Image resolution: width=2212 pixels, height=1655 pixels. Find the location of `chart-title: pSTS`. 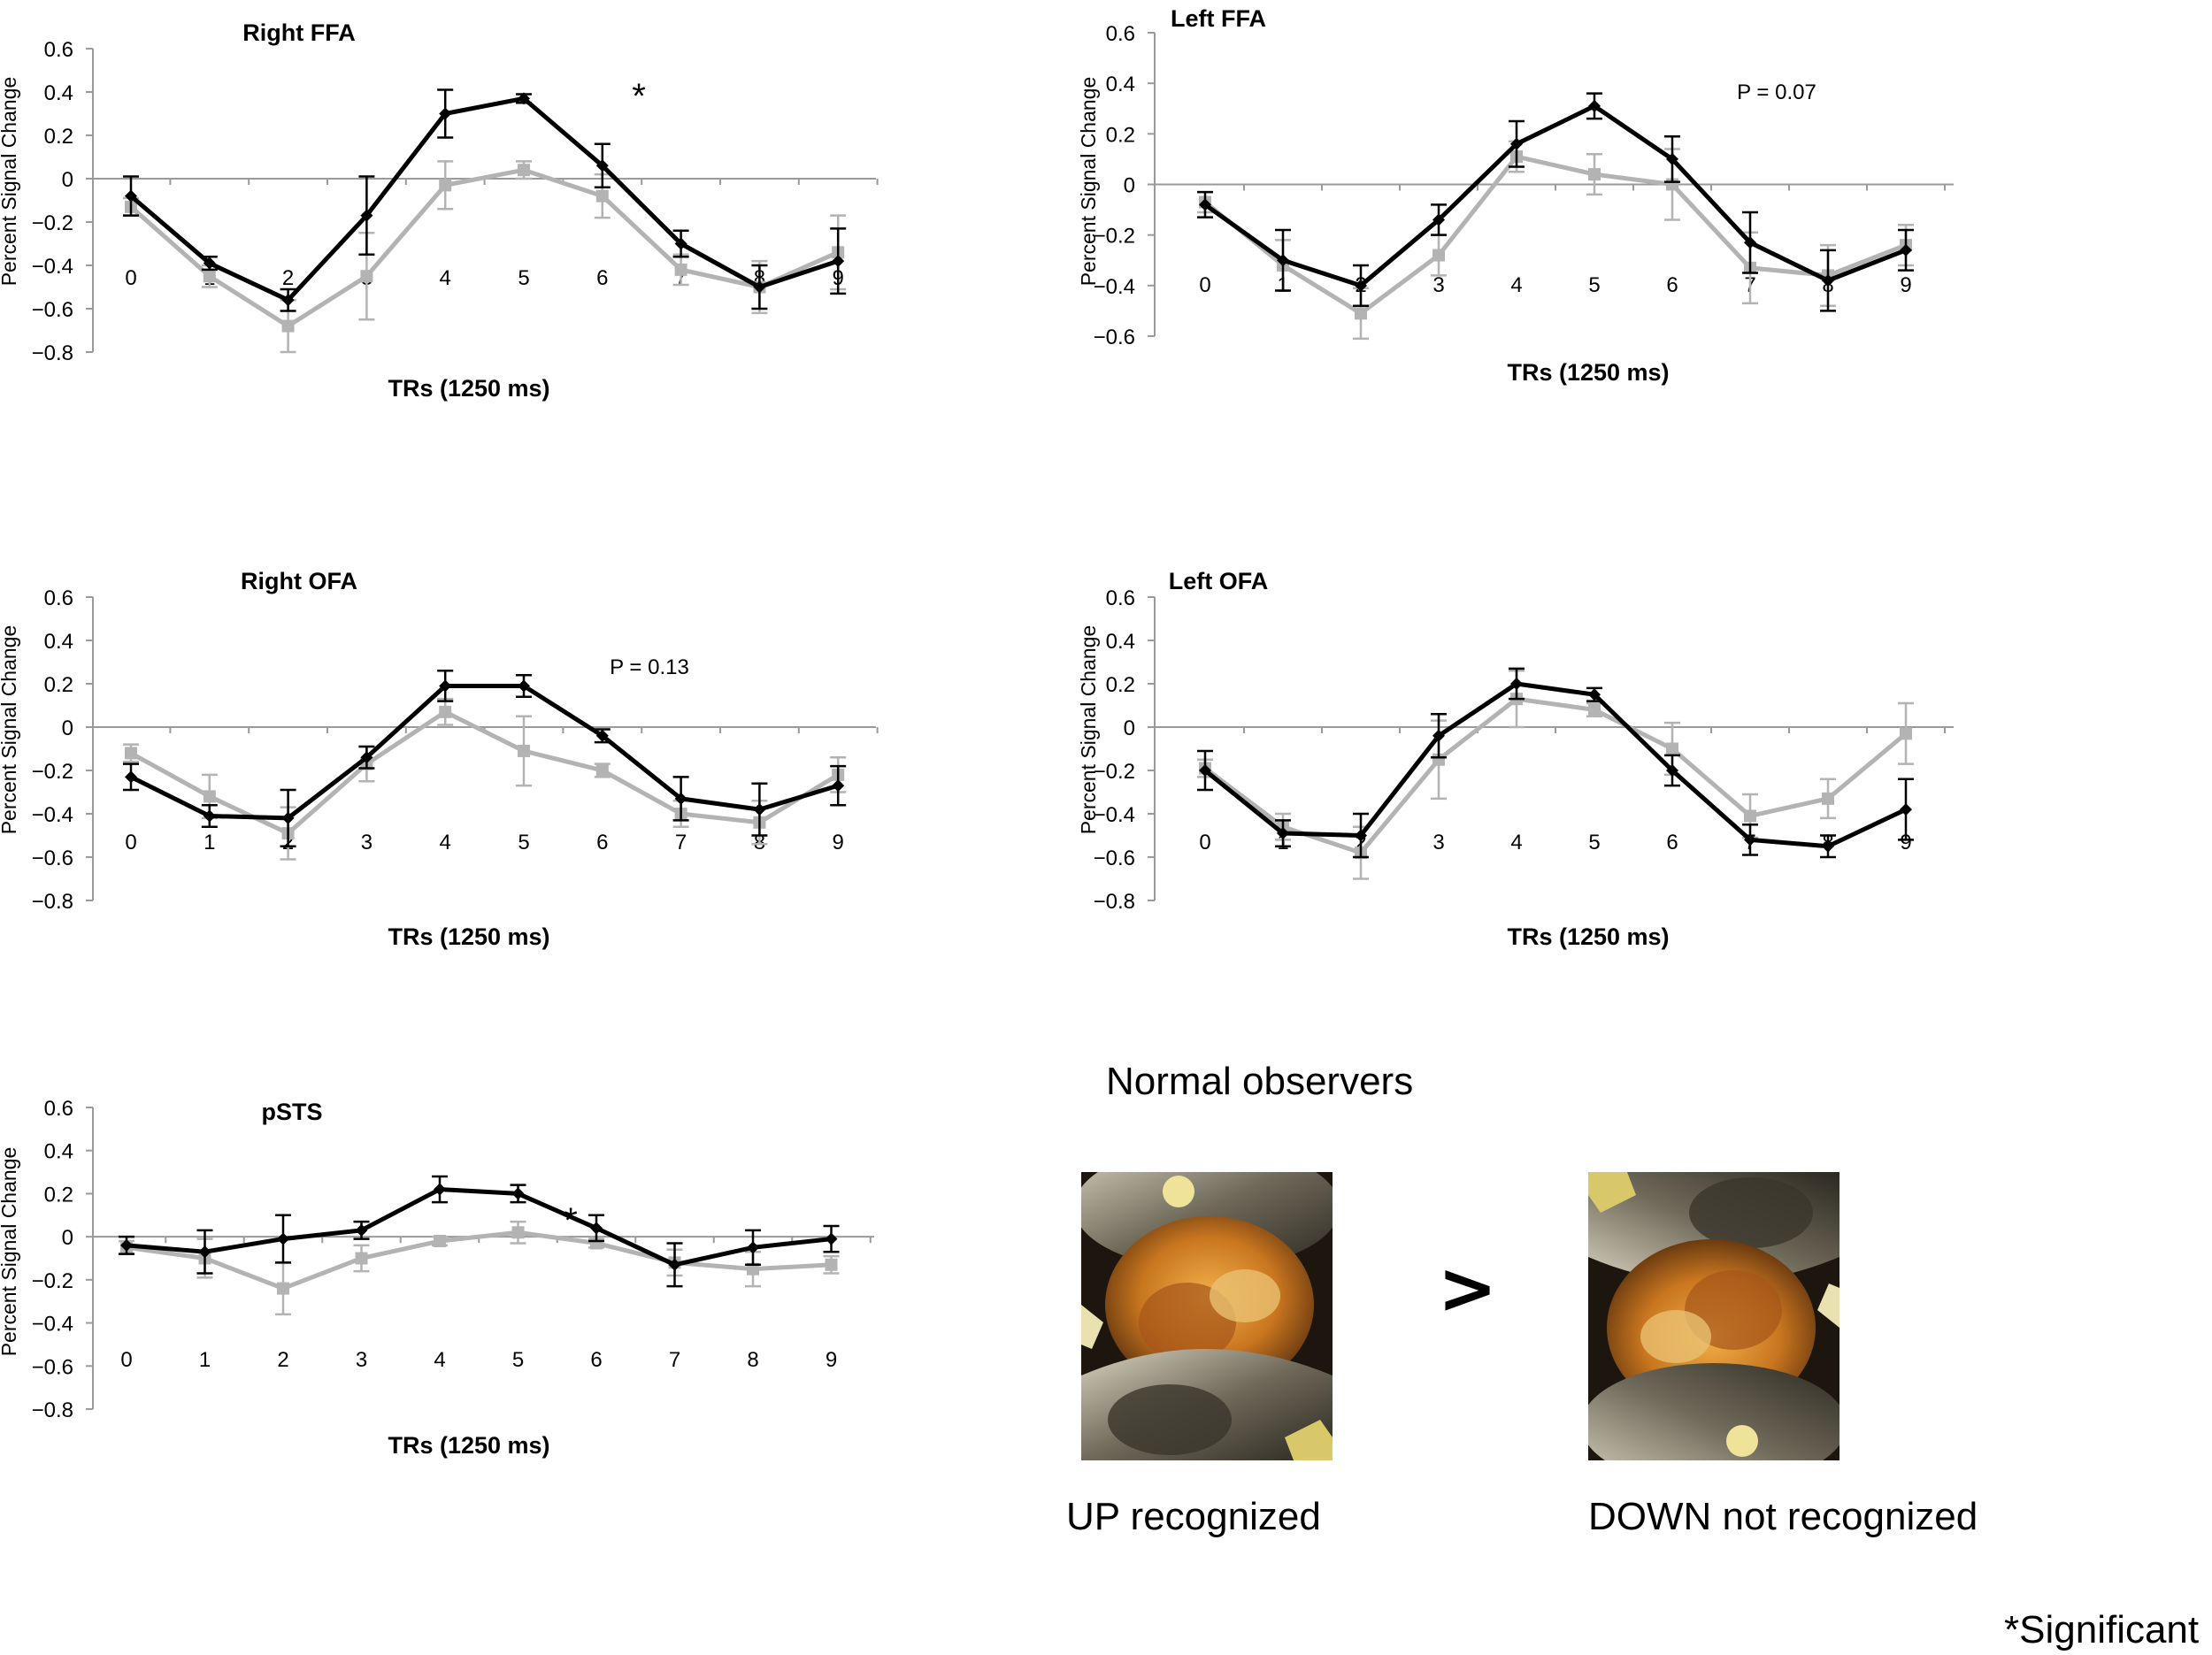

chart-title: pSTS is located at coordinates (292, 1112).